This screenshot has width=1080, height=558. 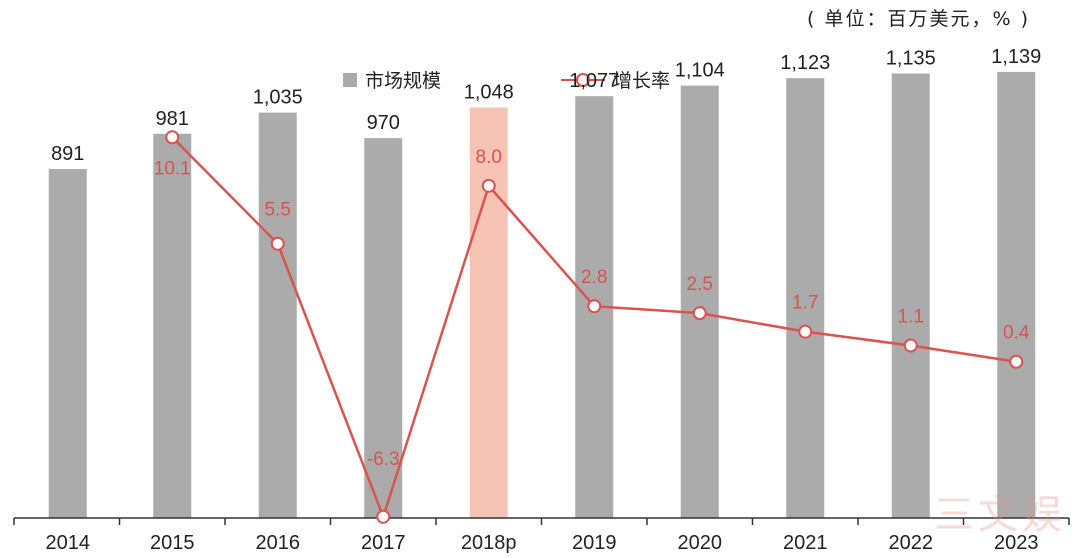 I want to click on legend-item-market-size: 市场规模, so click(x=392, y=79).